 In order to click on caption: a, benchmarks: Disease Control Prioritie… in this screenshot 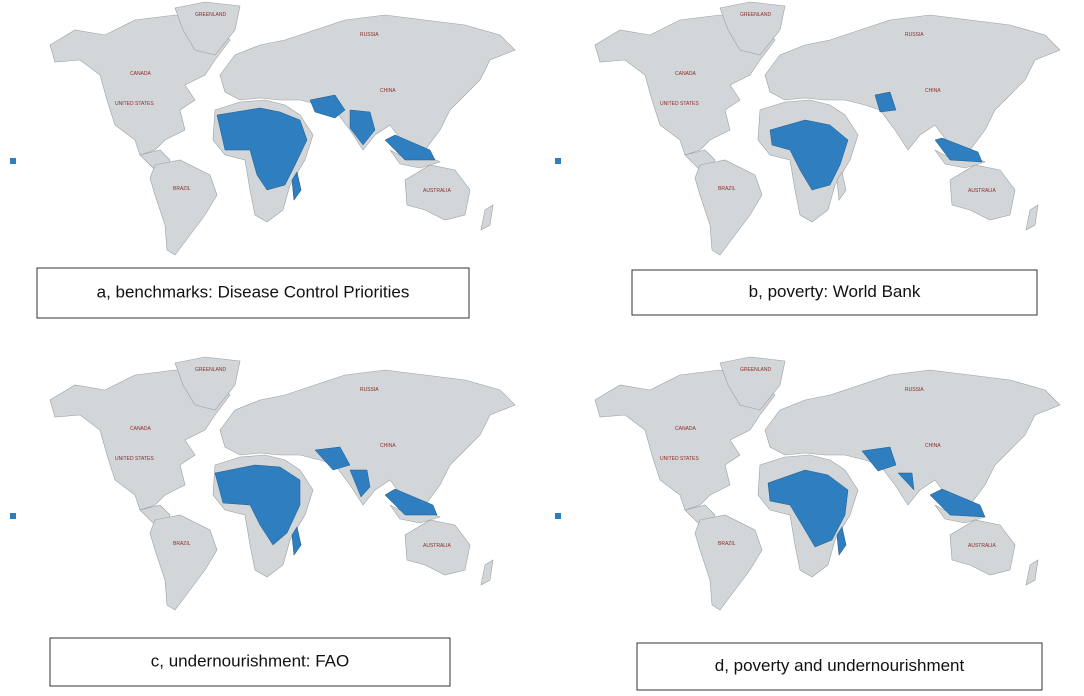, I will do `click(253, 291)`.